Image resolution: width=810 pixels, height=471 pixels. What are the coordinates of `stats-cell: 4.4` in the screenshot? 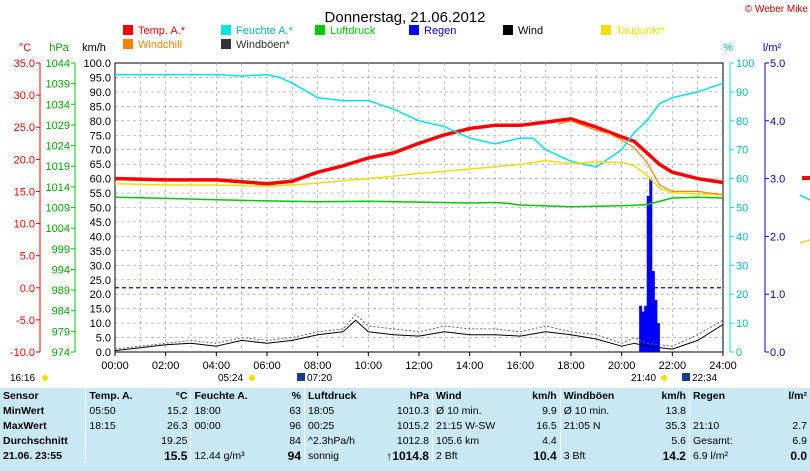 It's located at (549, 440).